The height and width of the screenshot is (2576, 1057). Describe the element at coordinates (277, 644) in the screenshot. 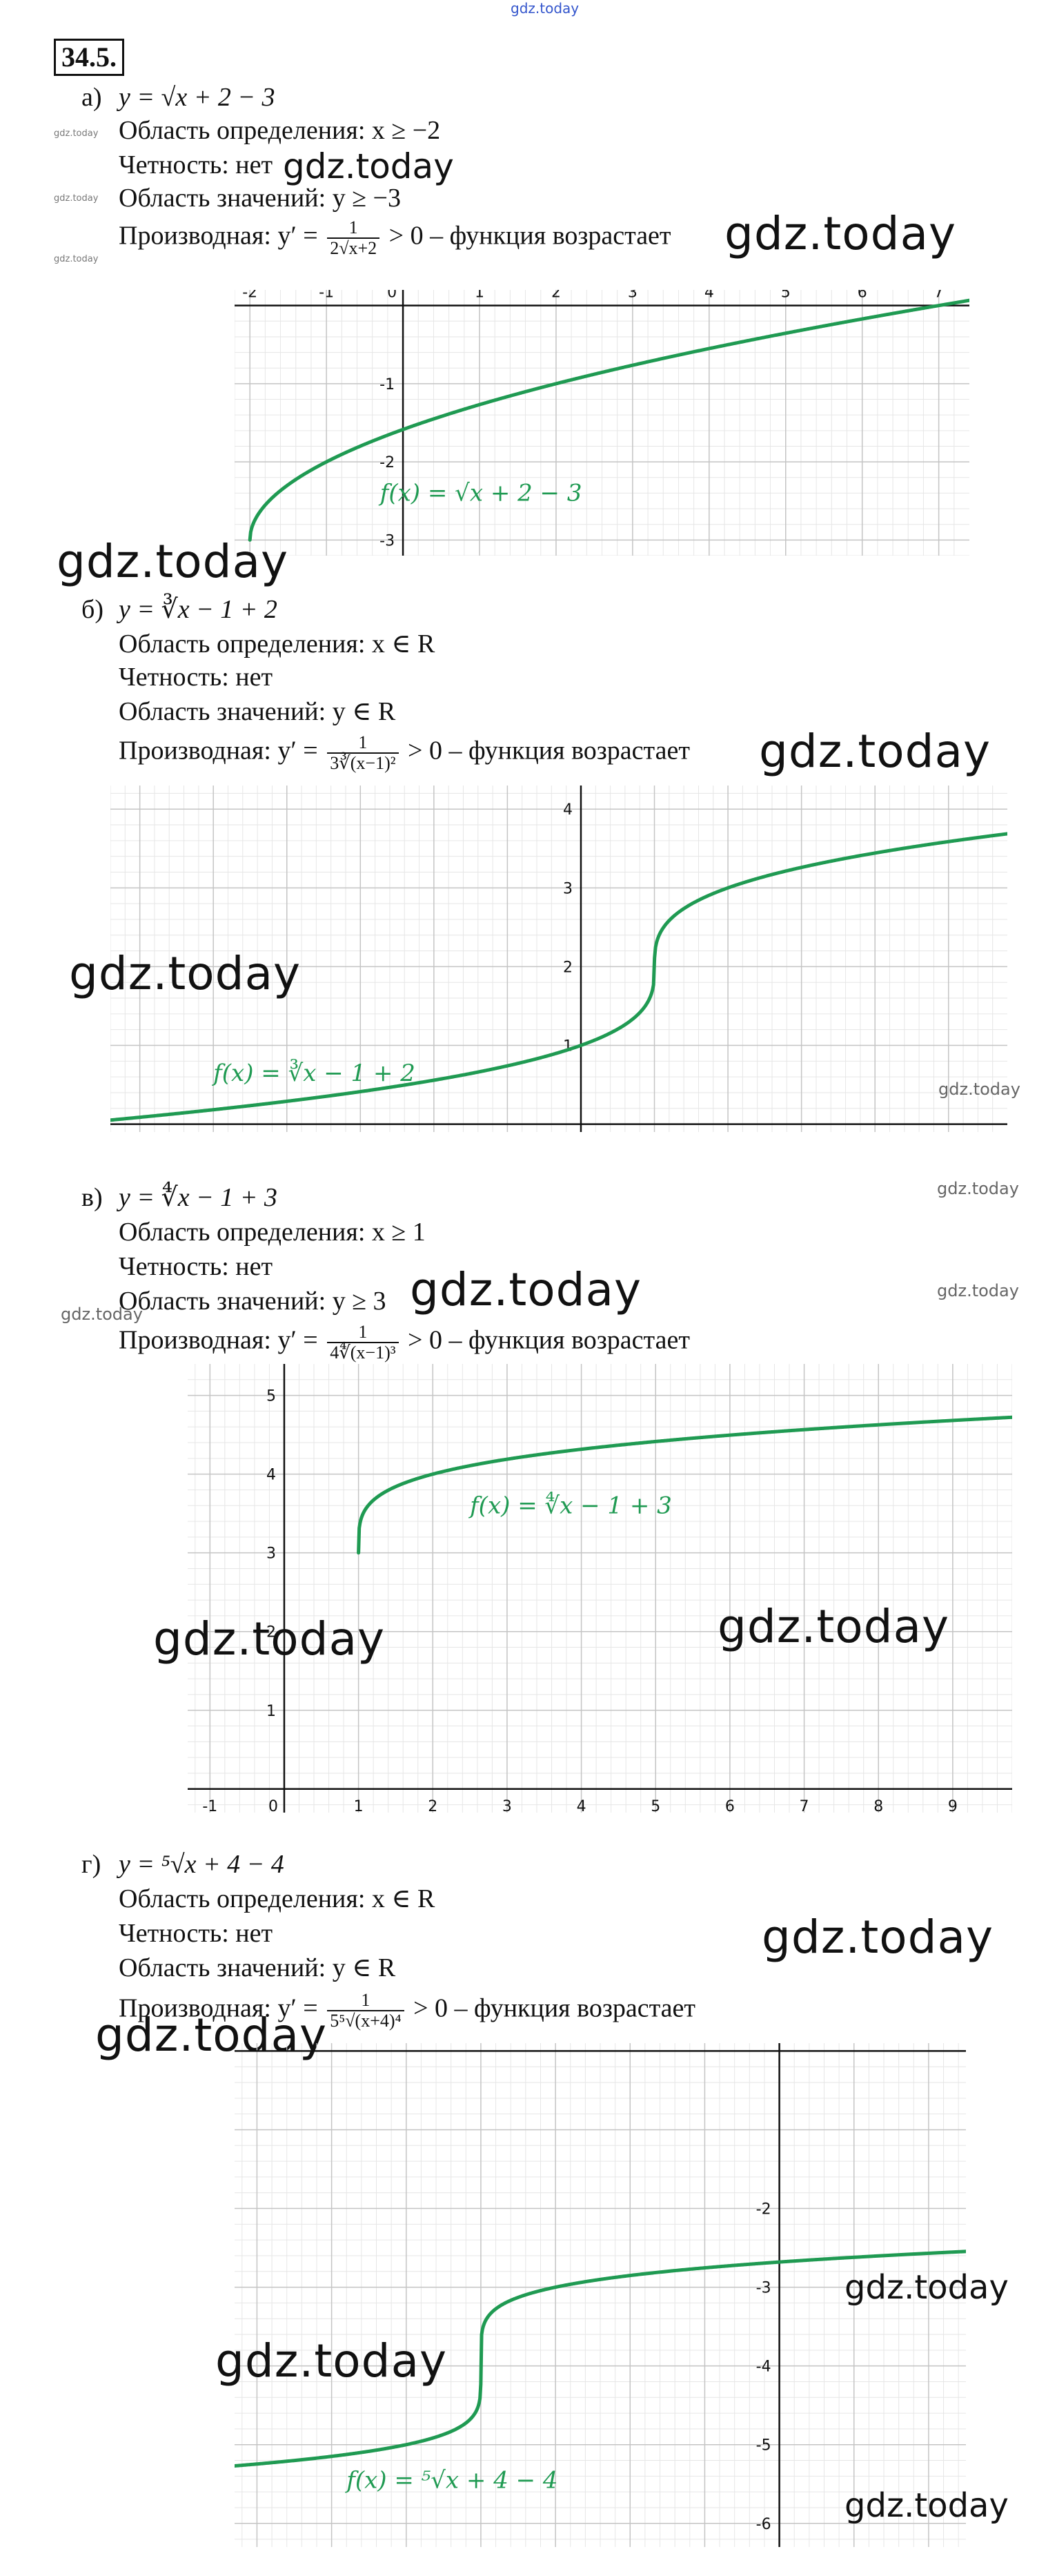

I see `part-b-domain: Область определения: x ∈ R` at that location.